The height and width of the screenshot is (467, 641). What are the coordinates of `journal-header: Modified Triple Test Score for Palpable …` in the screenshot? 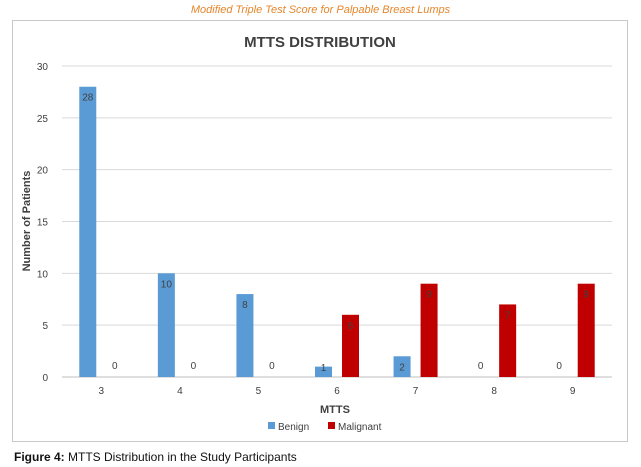 It's located at (320, 10).